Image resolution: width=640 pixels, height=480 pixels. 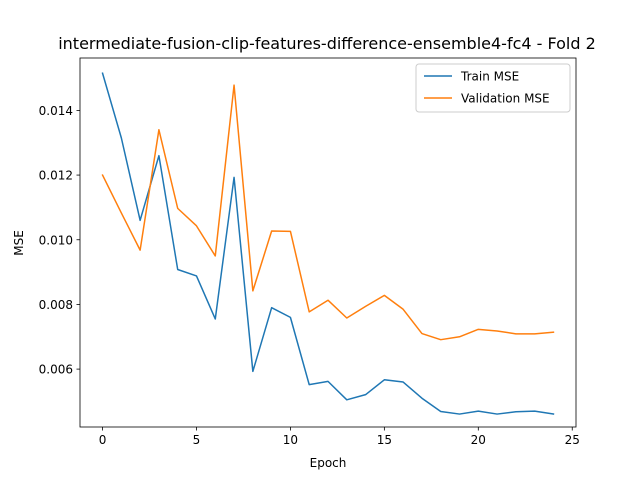 I want to click on x-tick-label: 0, so click(x=103, y=440).